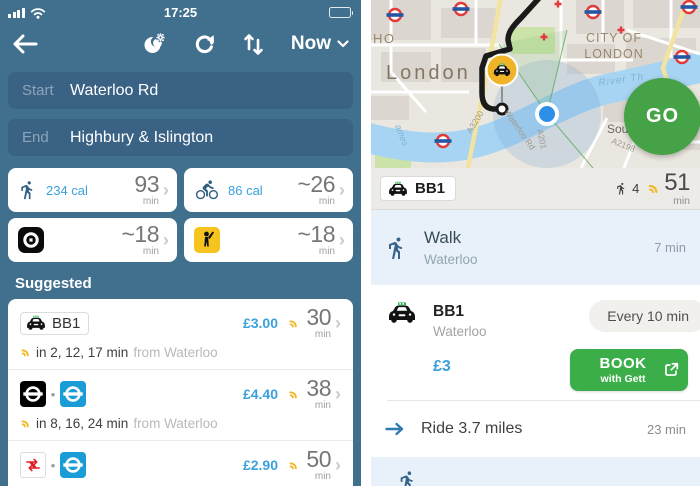  I want to click on toolbar: Now, so click(180, 44).